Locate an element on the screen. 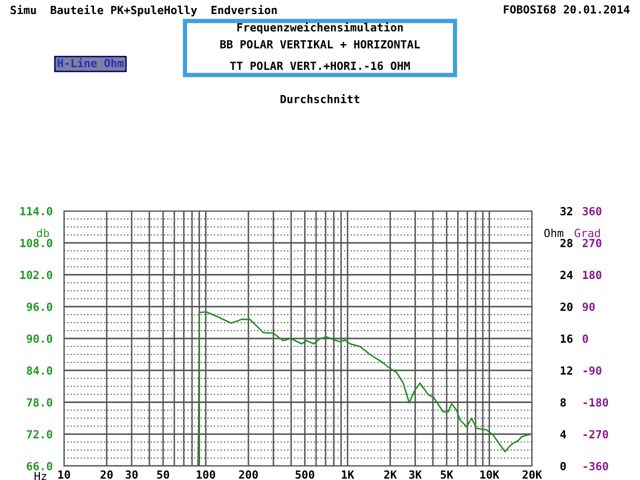  y2-tick-label: 24 is located at coordinates (566, 274).